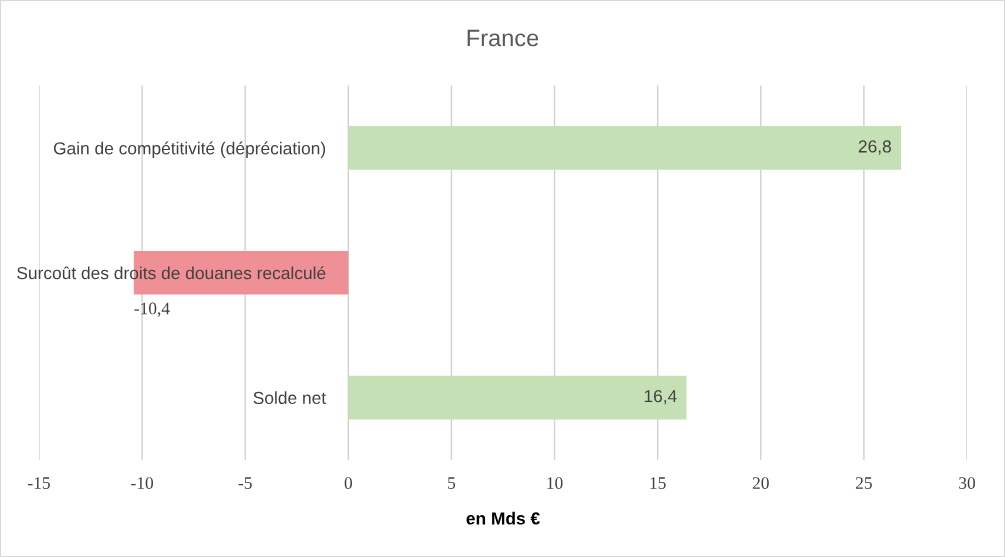 The height and width of the screenshot is (557, 1005). Describe the element at coordinates (874, 147) in the screenshot. I see `data-label: 26,8` at that location.